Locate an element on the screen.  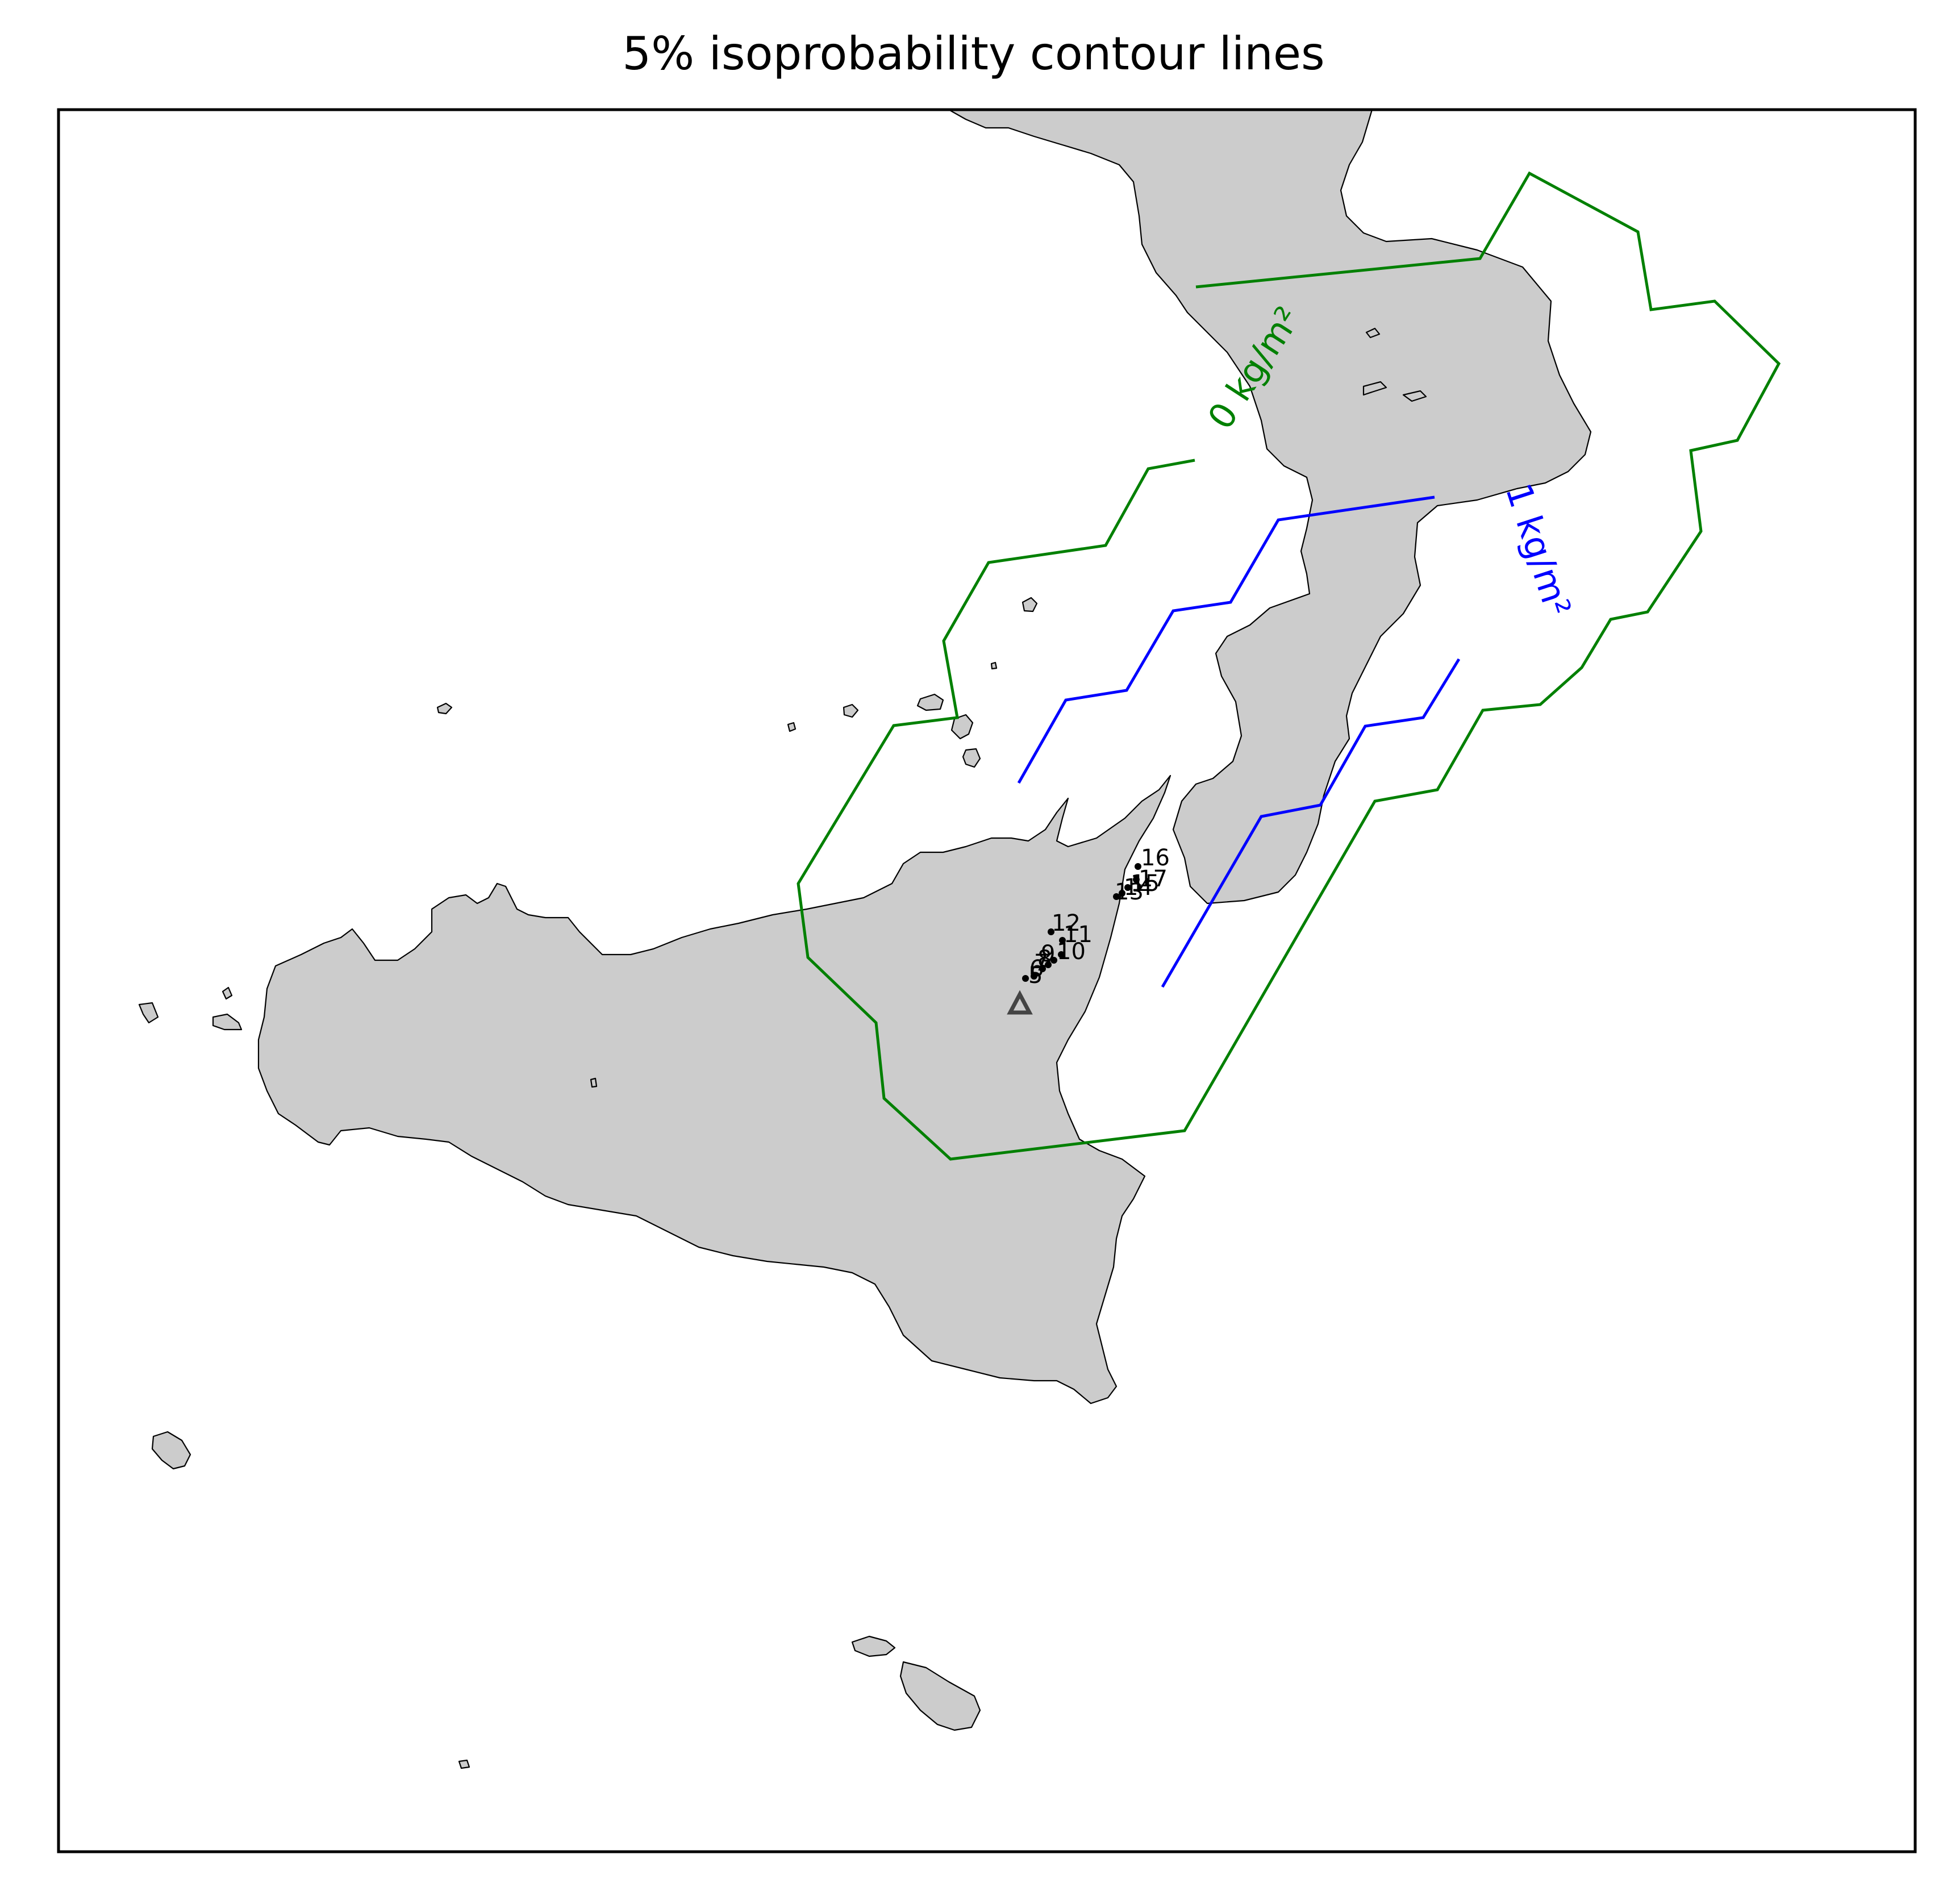
point-label: 14 is located at coordinates (1139, 887).